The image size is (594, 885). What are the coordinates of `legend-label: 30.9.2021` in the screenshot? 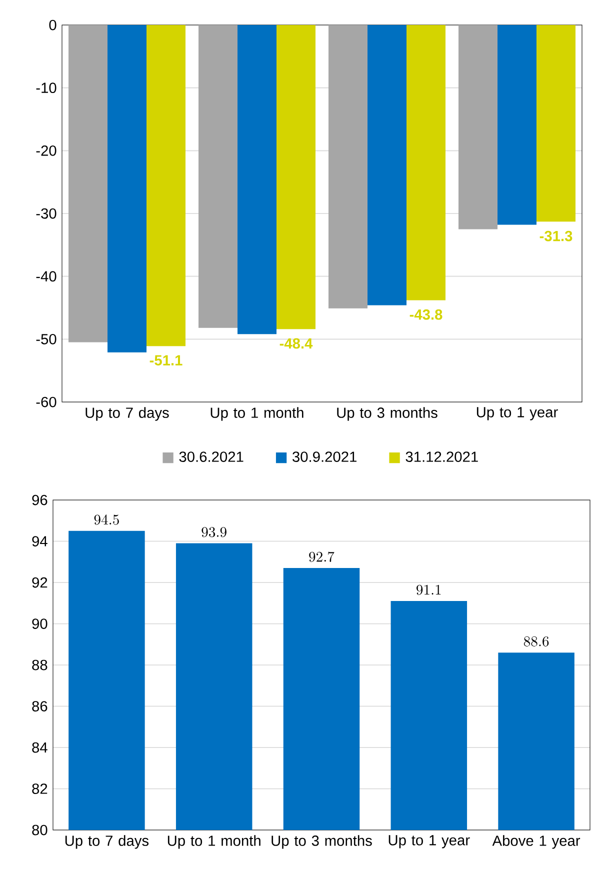 It's located at (324, 457).